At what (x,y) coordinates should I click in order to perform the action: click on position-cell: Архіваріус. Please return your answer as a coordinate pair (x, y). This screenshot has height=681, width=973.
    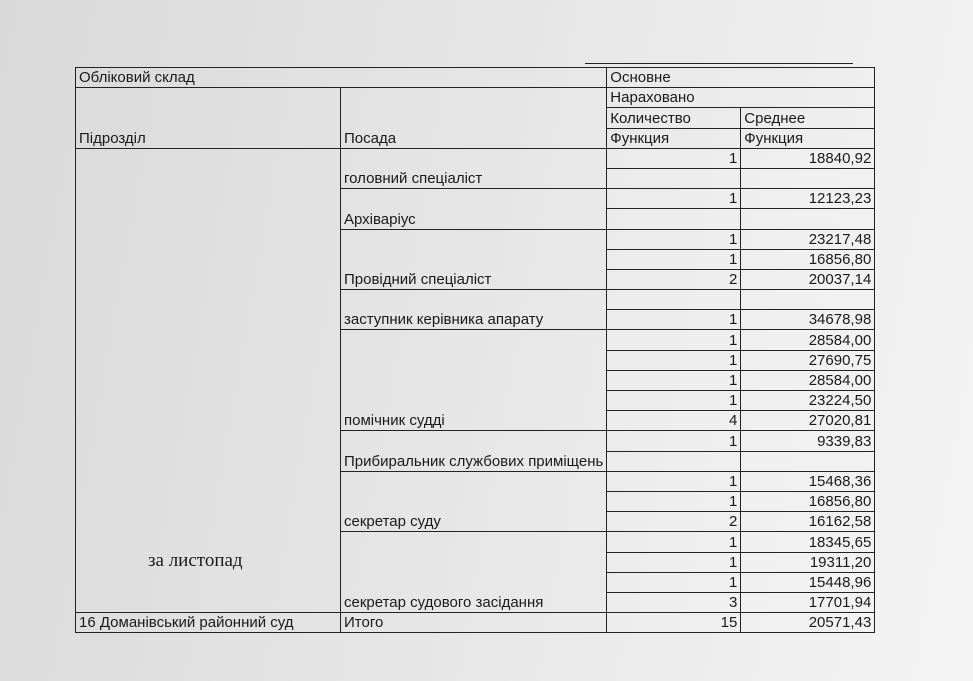
    Looking at the image, I should click on (473, 209).